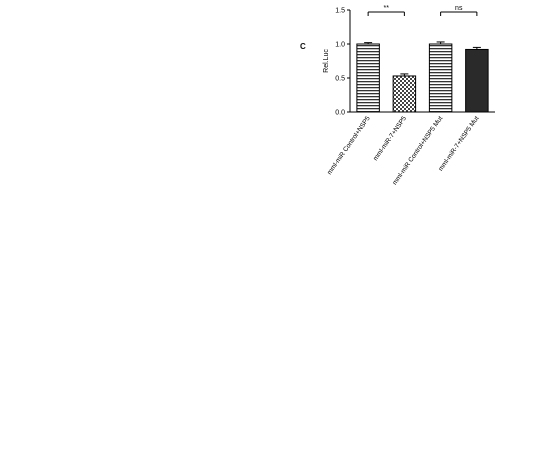 This screenshot has width=550, height=455. I want to click on y-tick-label: 0.5, so click(340, 79).